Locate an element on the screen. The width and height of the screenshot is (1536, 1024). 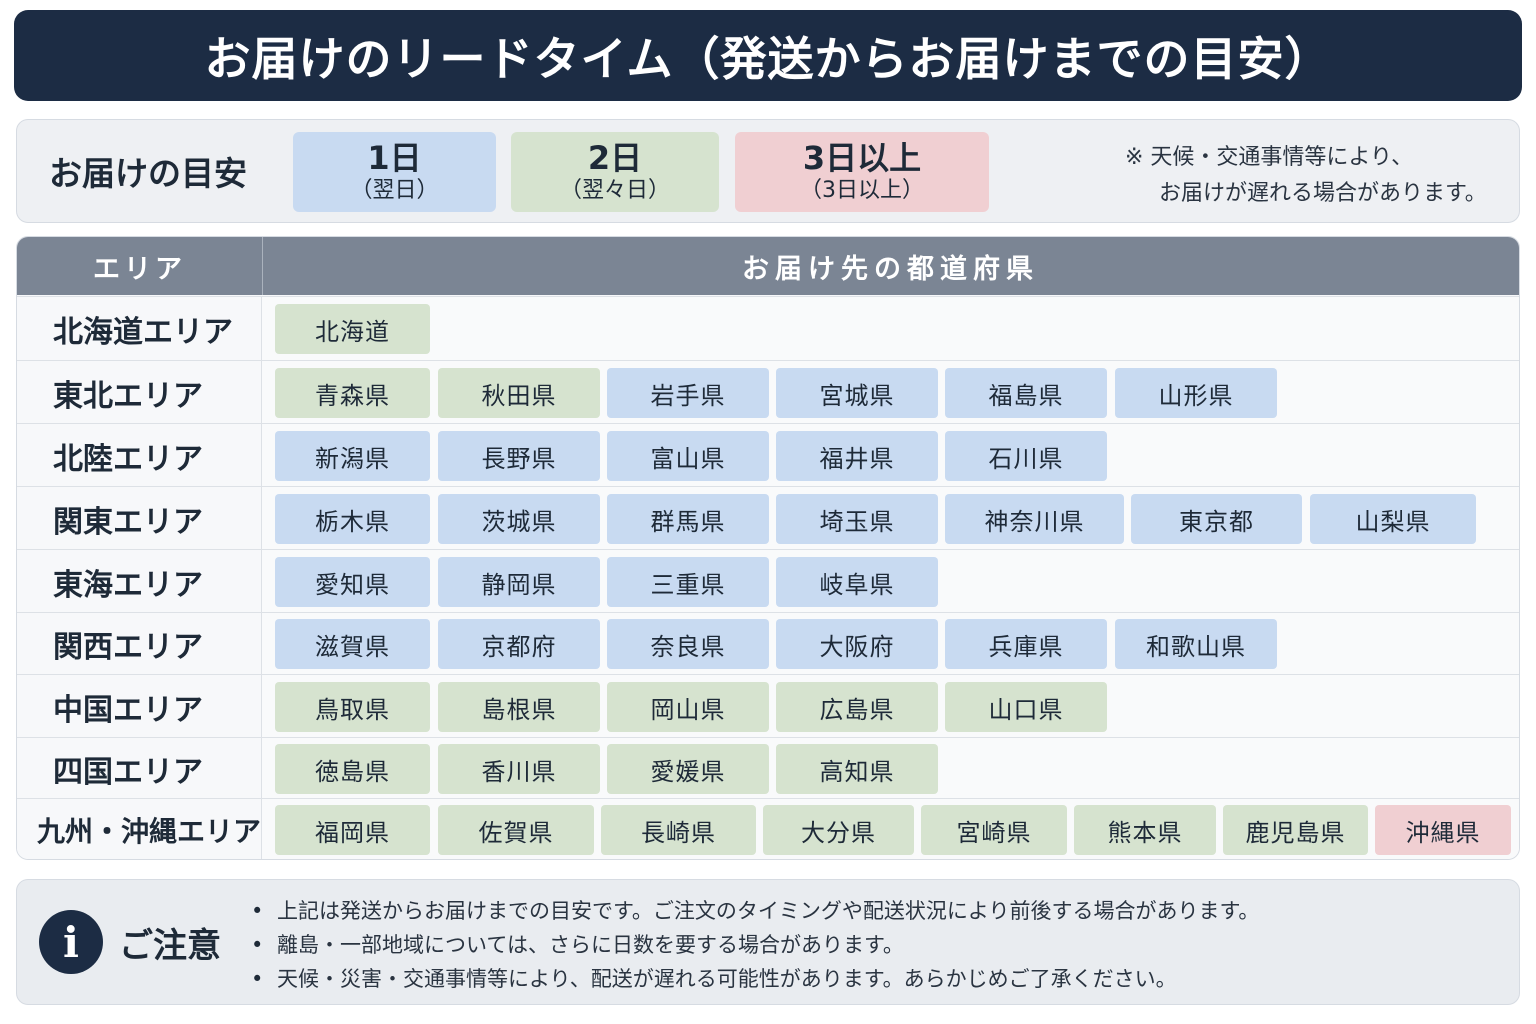
prefecture-cell: 京都府 is located at coordinates (519, 644).